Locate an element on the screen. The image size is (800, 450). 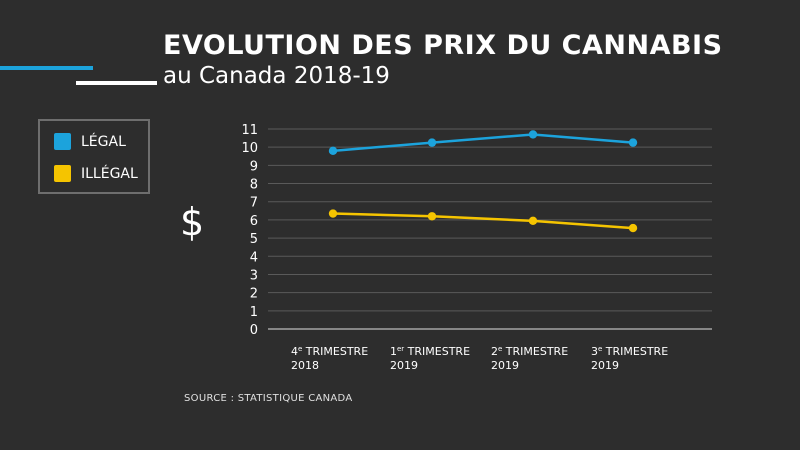
y-tick-label: 8 is located at coordinates (254, 185).